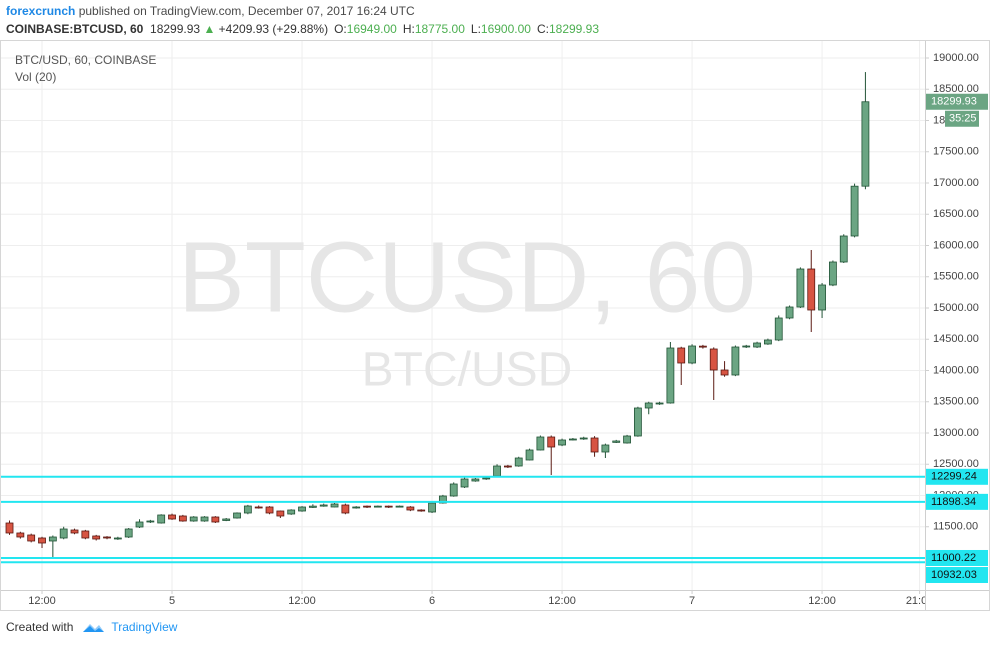  Describe the element at coordinates (175, 29) in the screenshot. I see `last-price: 18299.93` at that location.